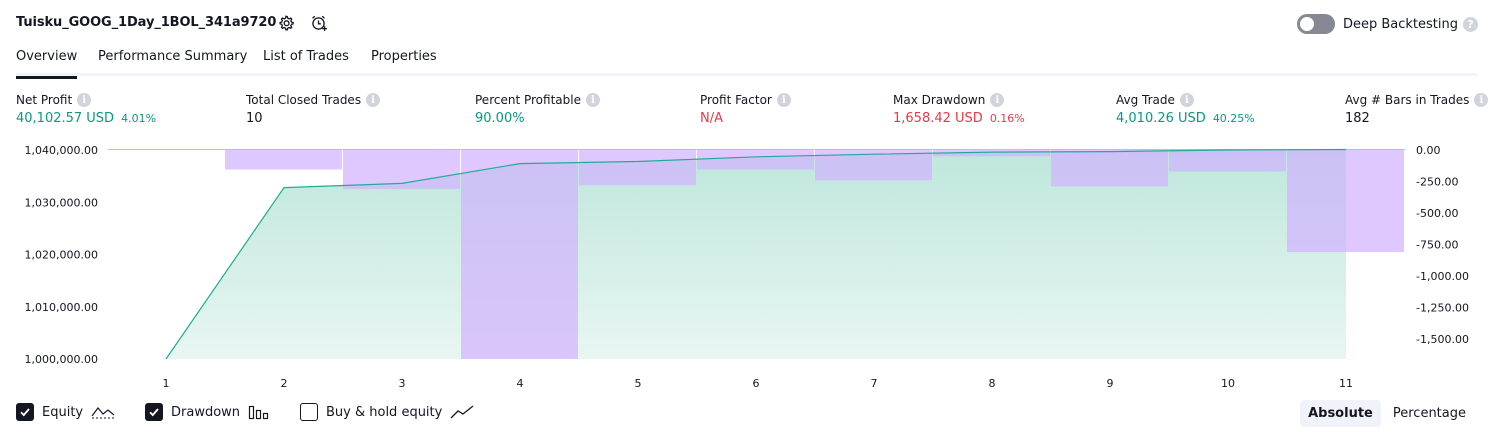  Describe the element at coordinates (537, 109) in the screenshot. I see `metric-percent-profitable: Percent Profitable i 90.00%` at that location.